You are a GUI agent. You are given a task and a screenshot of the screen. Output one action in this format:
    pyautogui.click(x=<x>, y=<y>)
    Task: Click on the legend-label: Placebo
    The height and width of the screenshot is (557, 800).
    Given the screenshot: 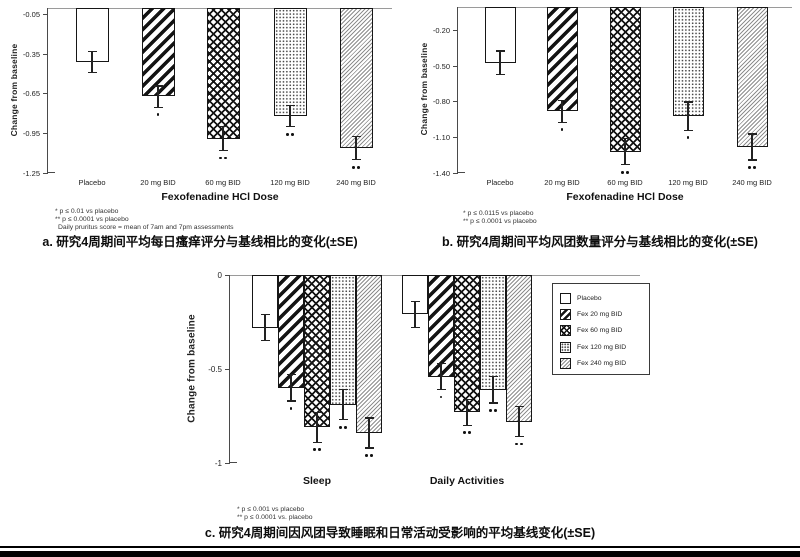 What is the action you would take?
    pyautogui.click(x=589, y=298)
    